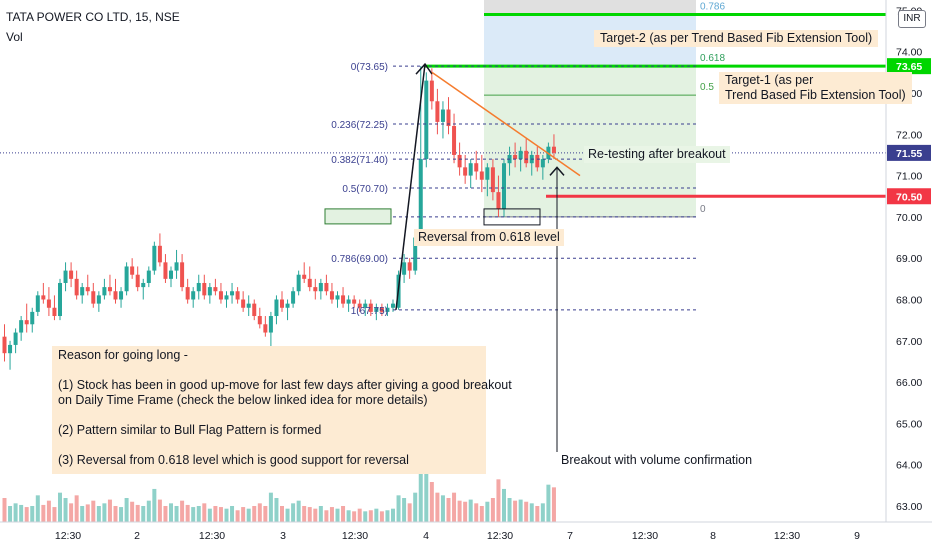 This screenshot has height=550, width=932. I want to click on fib-ext-label-0: 0.786, so click(712, 7).